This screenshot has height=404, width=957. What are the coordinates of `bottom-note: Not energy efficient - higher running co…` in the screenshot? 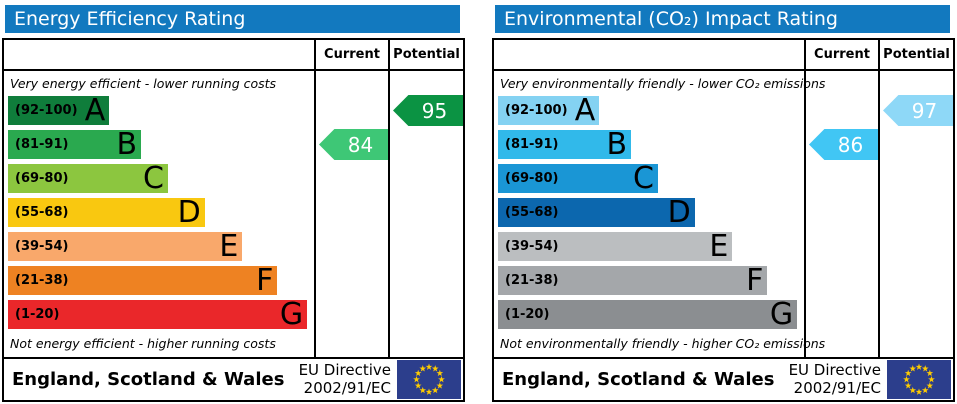 It's located at (143, 343).